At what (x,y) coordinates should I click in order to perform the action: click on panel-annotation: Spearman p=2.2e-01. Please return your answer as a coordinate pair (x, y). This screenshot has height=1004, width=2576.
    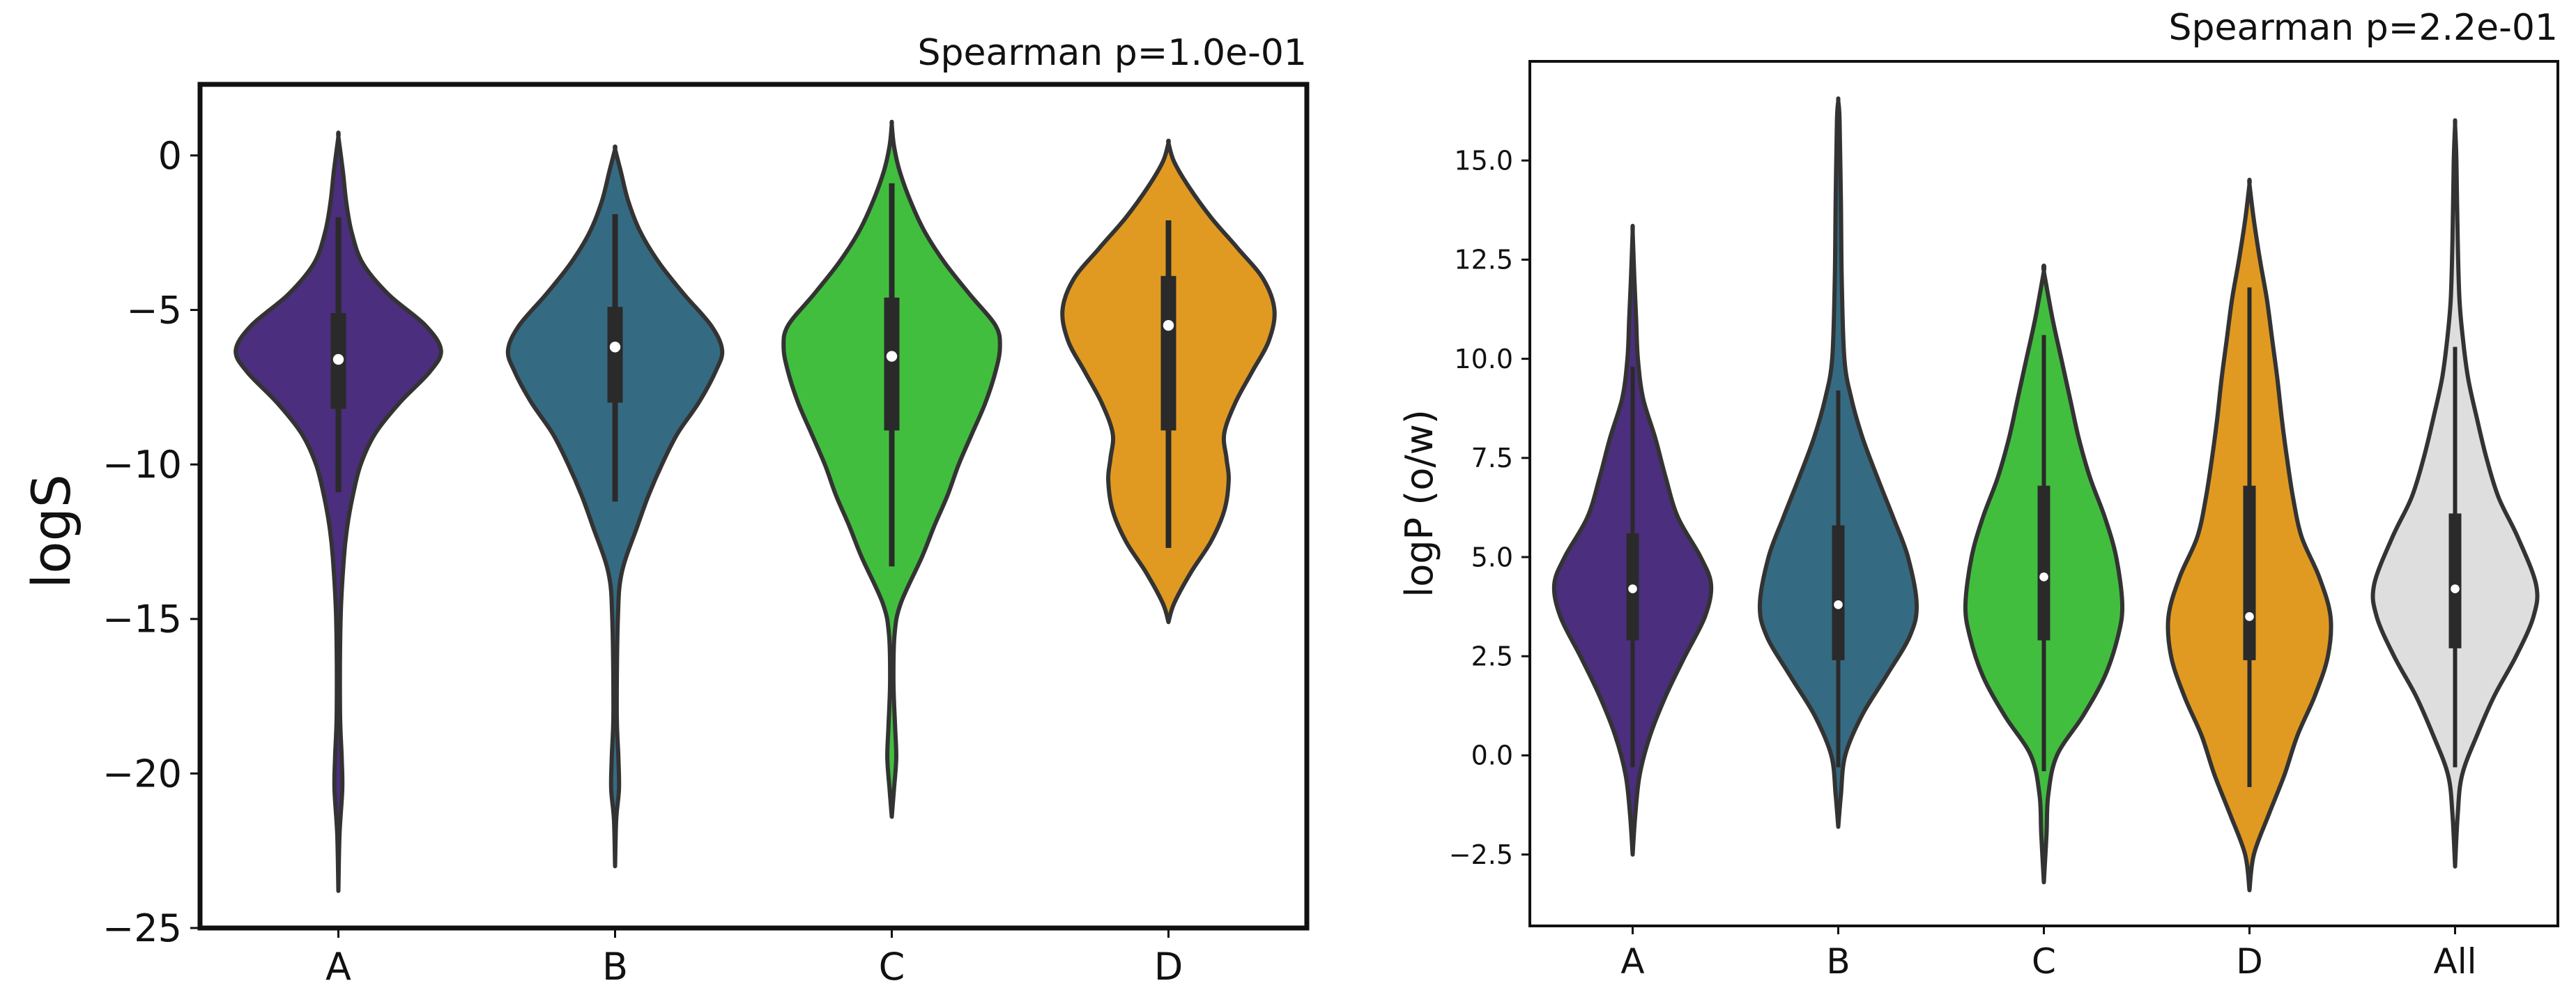
    Looking at the image, I should click on (2363, 28).